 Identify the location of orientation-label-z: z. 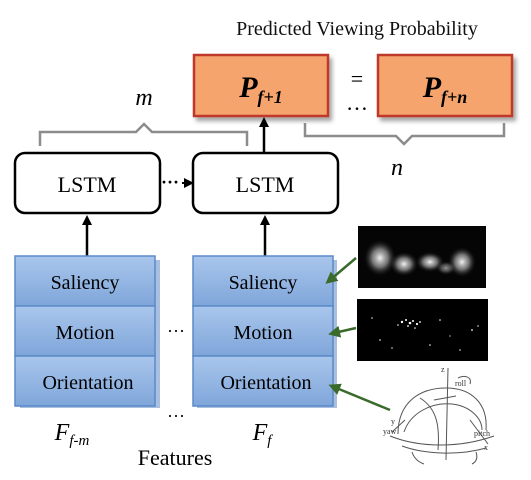
(443, 369).